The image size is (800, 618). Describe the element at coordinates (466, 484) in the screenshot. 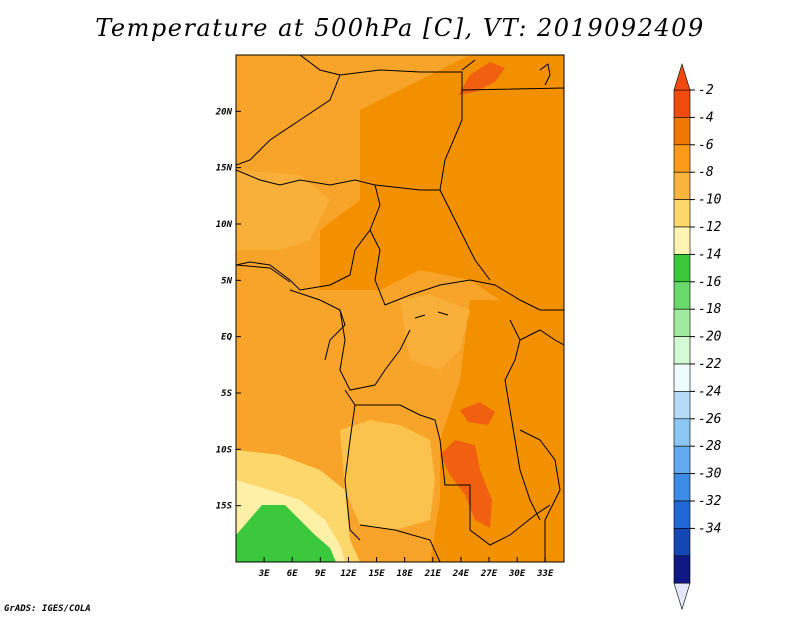

I see `field-hot-south` at that location.